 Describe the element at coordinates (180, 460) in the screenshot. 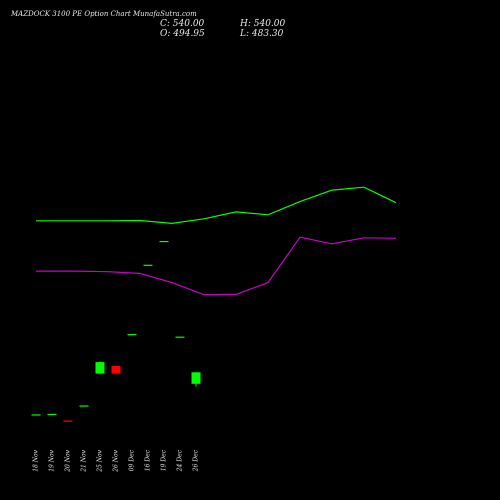

I see `x-tick-label: 24 Dec` at that location.